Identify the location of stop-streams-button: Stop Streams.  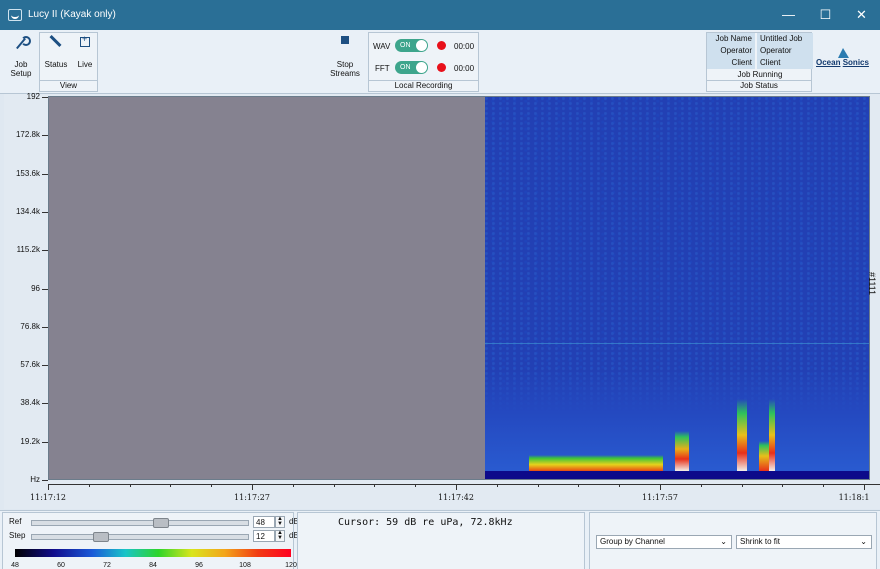
(345, 57).